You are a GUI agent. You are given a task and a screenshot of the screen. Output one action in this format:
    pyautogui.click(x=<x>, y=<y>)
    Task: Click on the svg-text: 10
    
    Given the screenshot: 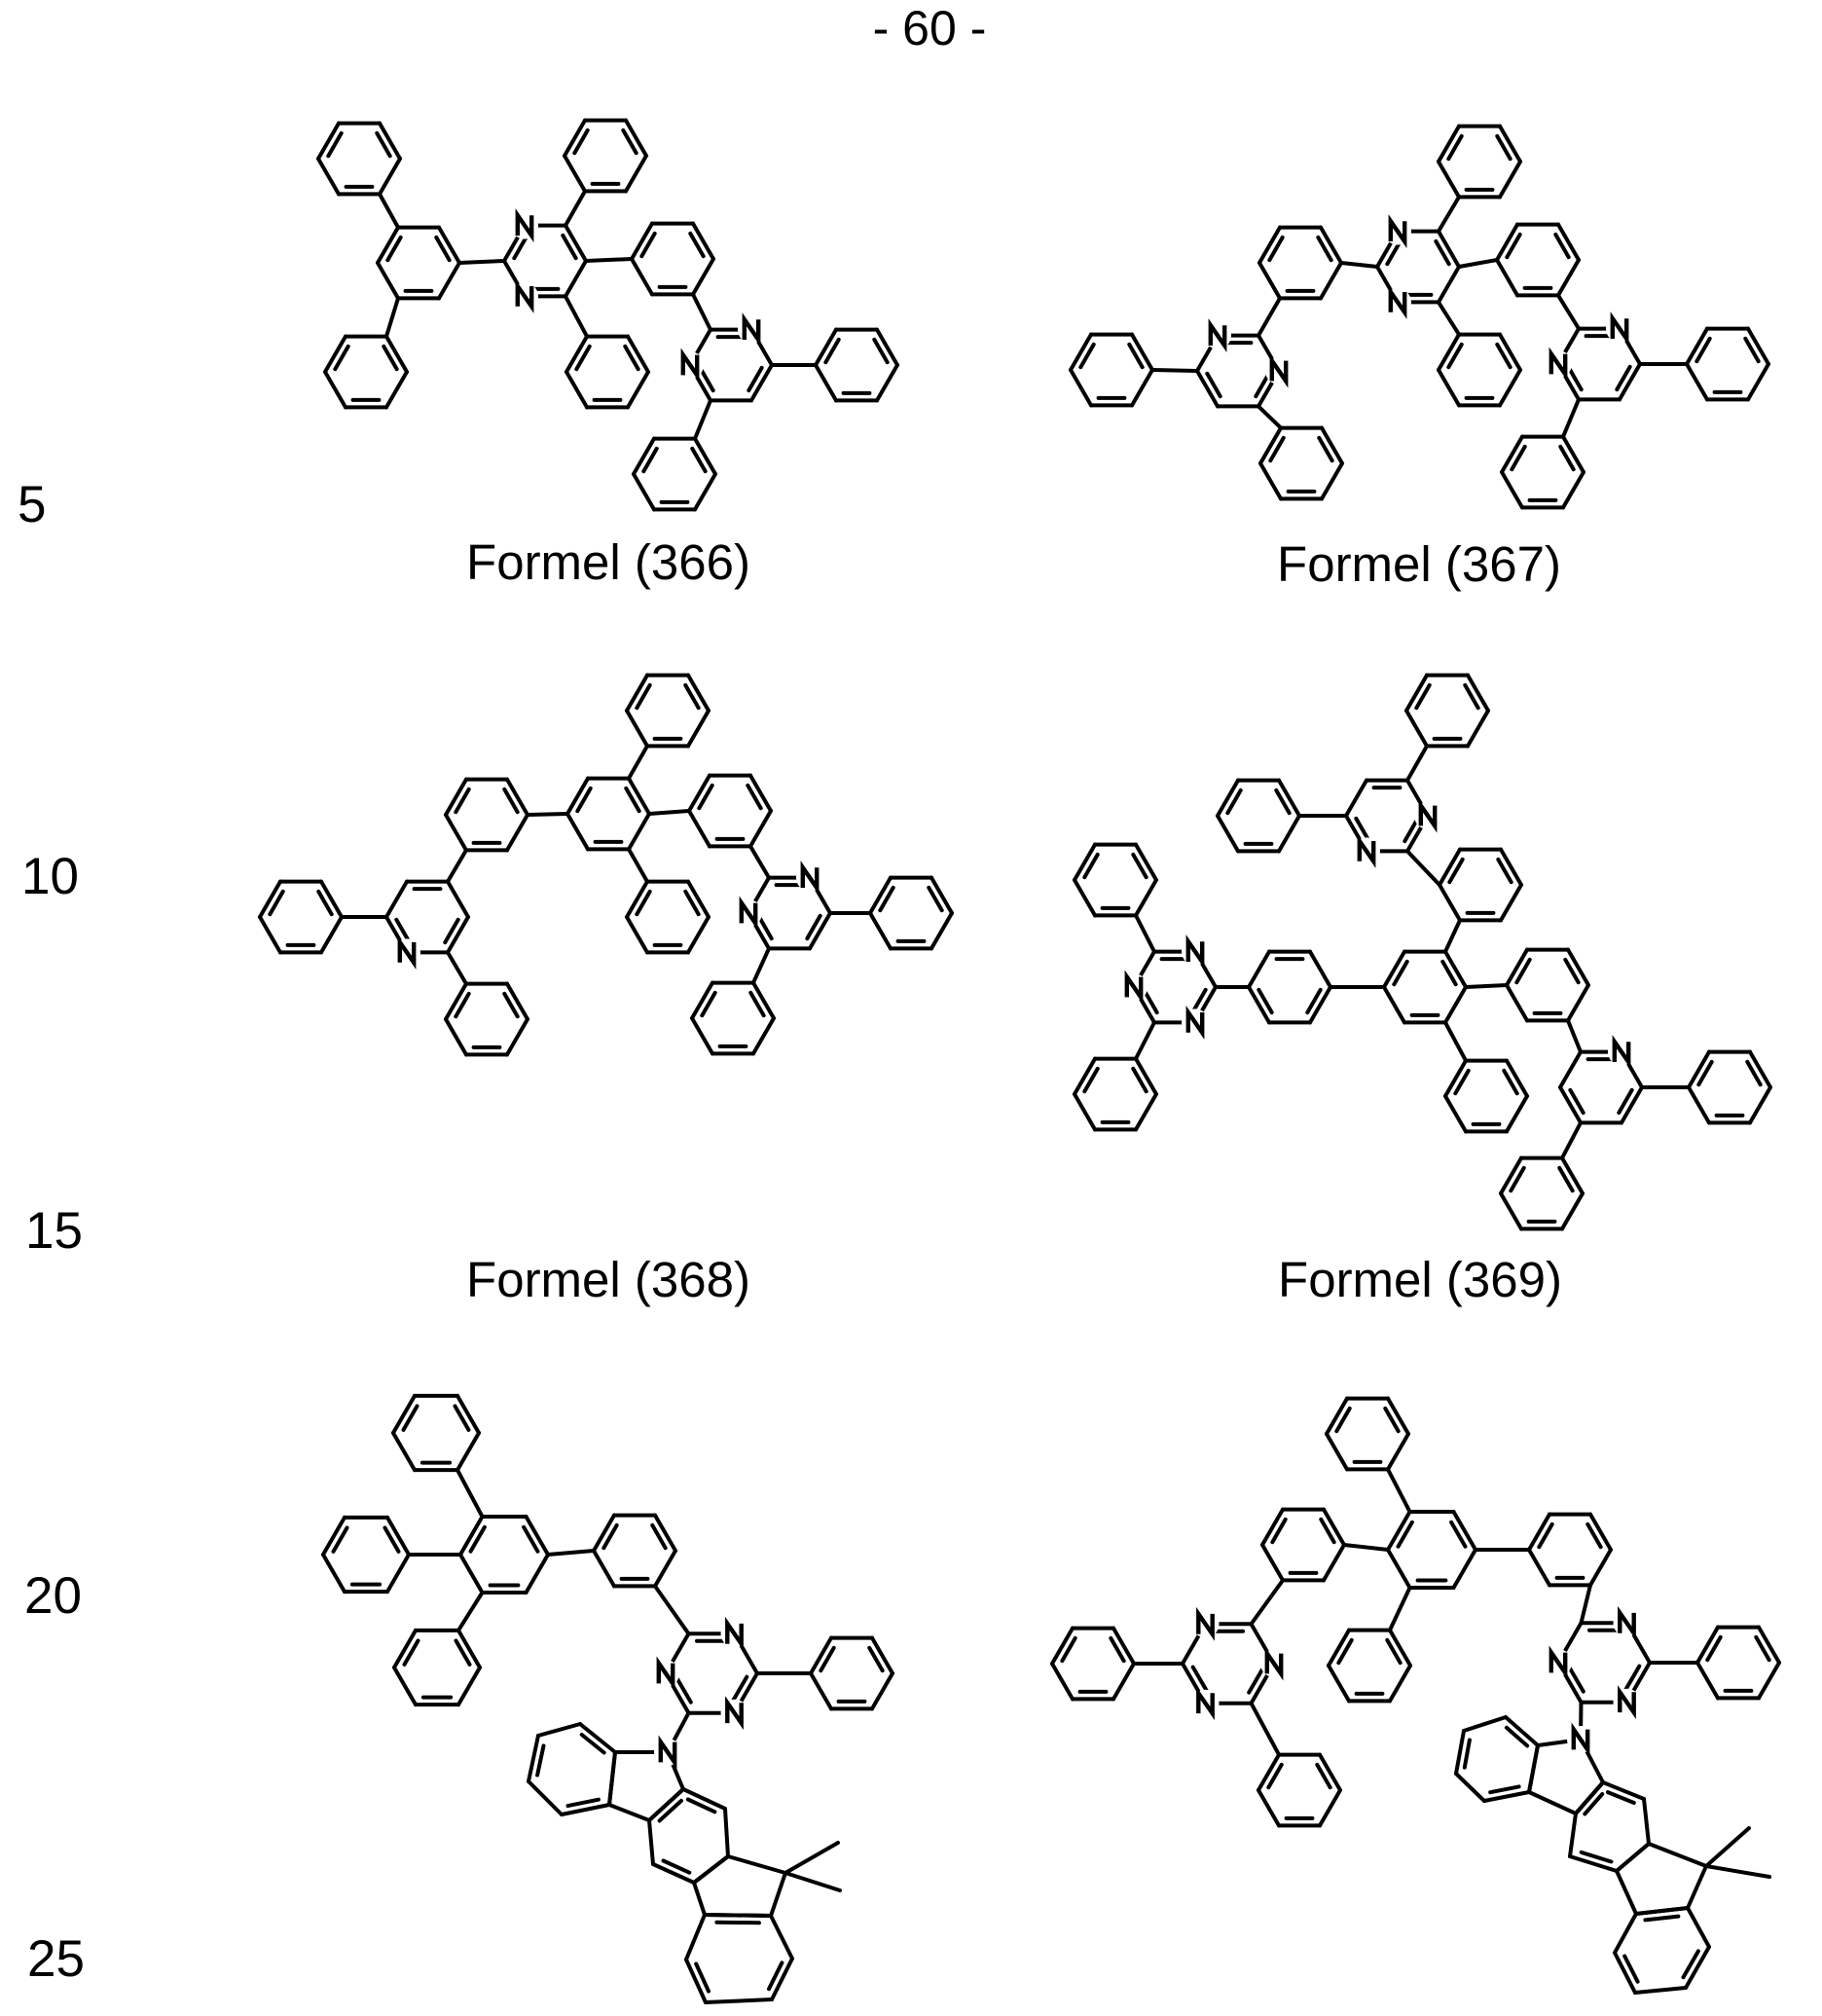 What is the action you would take?
    pyautogui.click(x=50, y=876)
    